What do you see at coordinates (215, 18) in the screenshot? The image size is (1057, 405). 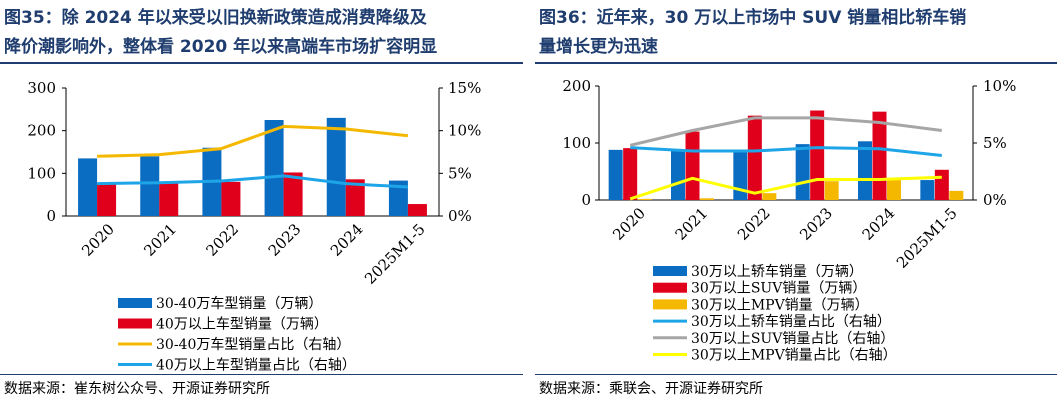 I see `figure-title-line-1: 图35：除 2024 年以来受以旧换新政策造成消费降级及` at bounding box center [215, 18].